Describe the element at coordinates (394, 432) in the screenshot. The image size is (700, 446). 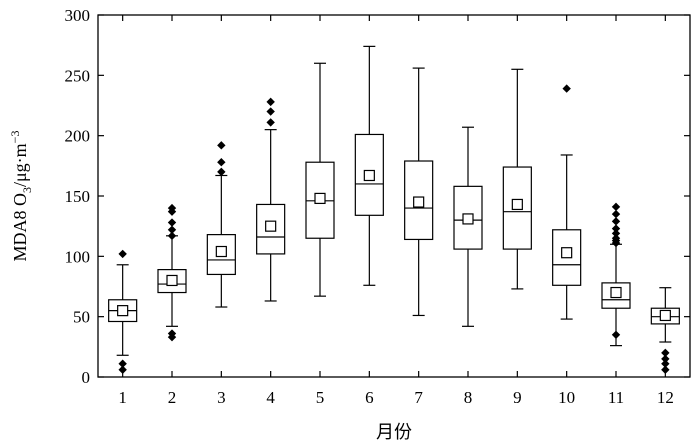
I see `x-axis-title: 月份` at that location.